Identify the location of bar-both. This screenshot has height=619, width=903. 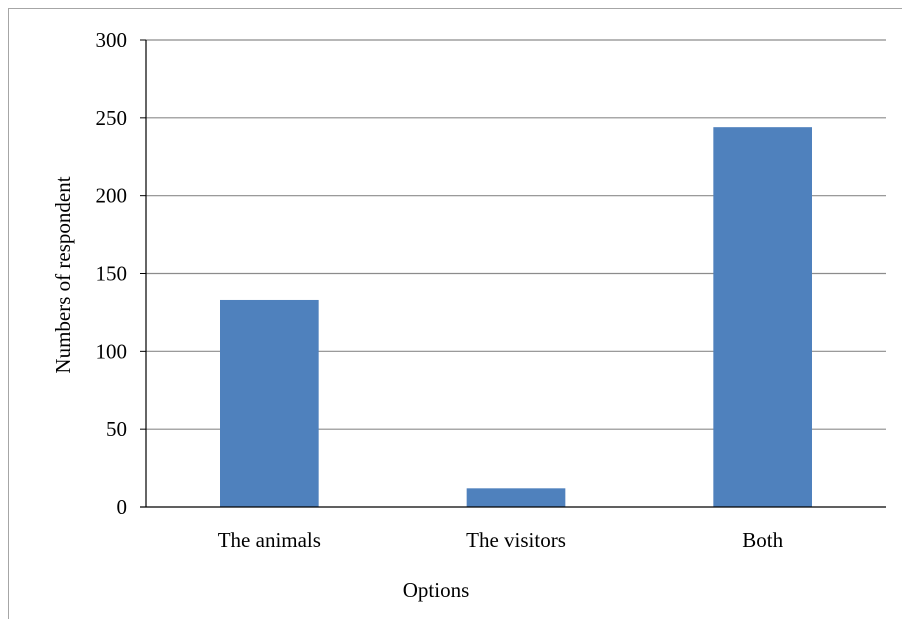
(762, 317).